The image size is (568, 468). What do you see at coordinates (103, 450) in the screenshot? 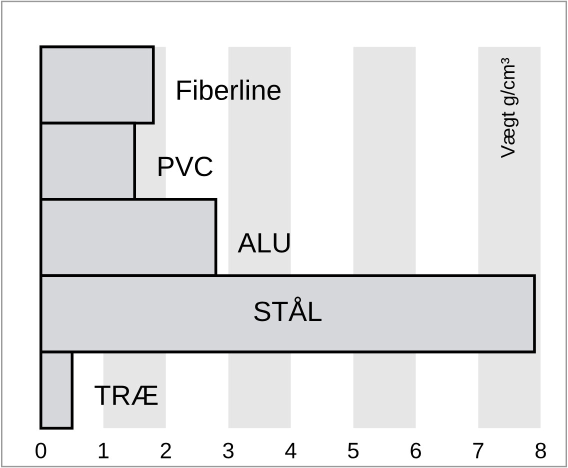
I see `x-tick-label: 1` at bounding box center [103, 450].